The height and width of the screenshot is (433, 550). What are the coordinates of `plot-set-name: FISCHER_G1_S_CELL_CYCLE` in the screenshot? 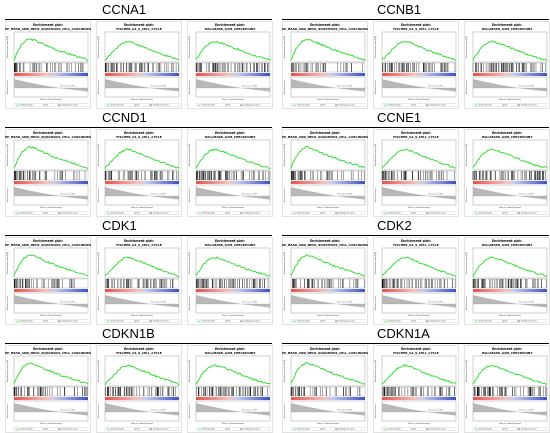 It's located at (416, 137).